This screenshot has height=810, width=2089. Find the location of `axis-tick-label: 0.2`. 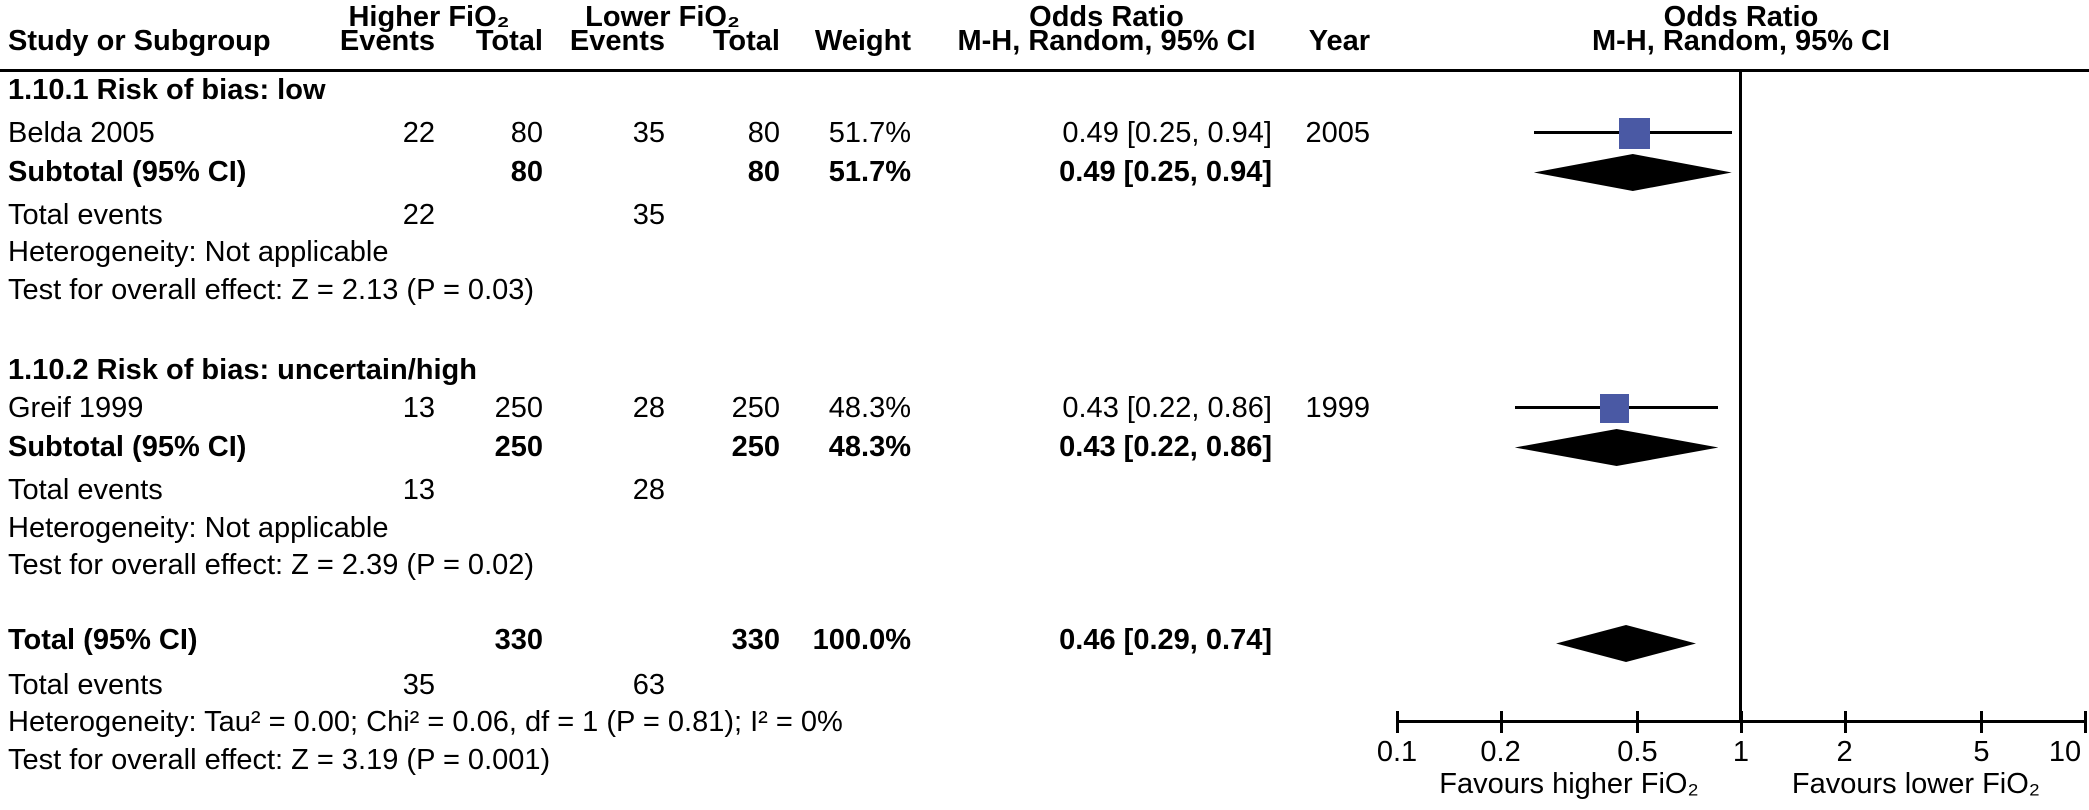

axis-tick-label: 0.2 is located at coordinates (1500, 752).